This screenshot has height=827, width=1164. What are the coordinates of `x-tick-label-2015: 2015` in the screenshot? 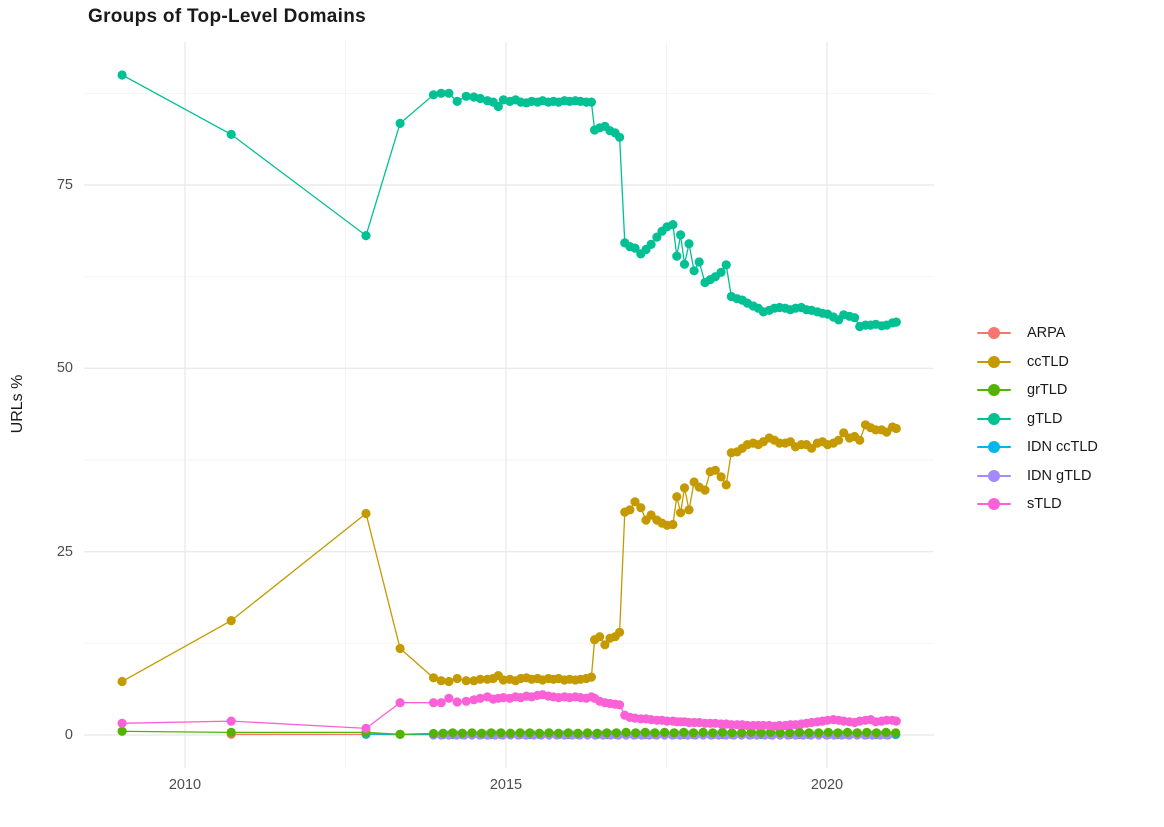 It's located at (506, 785).